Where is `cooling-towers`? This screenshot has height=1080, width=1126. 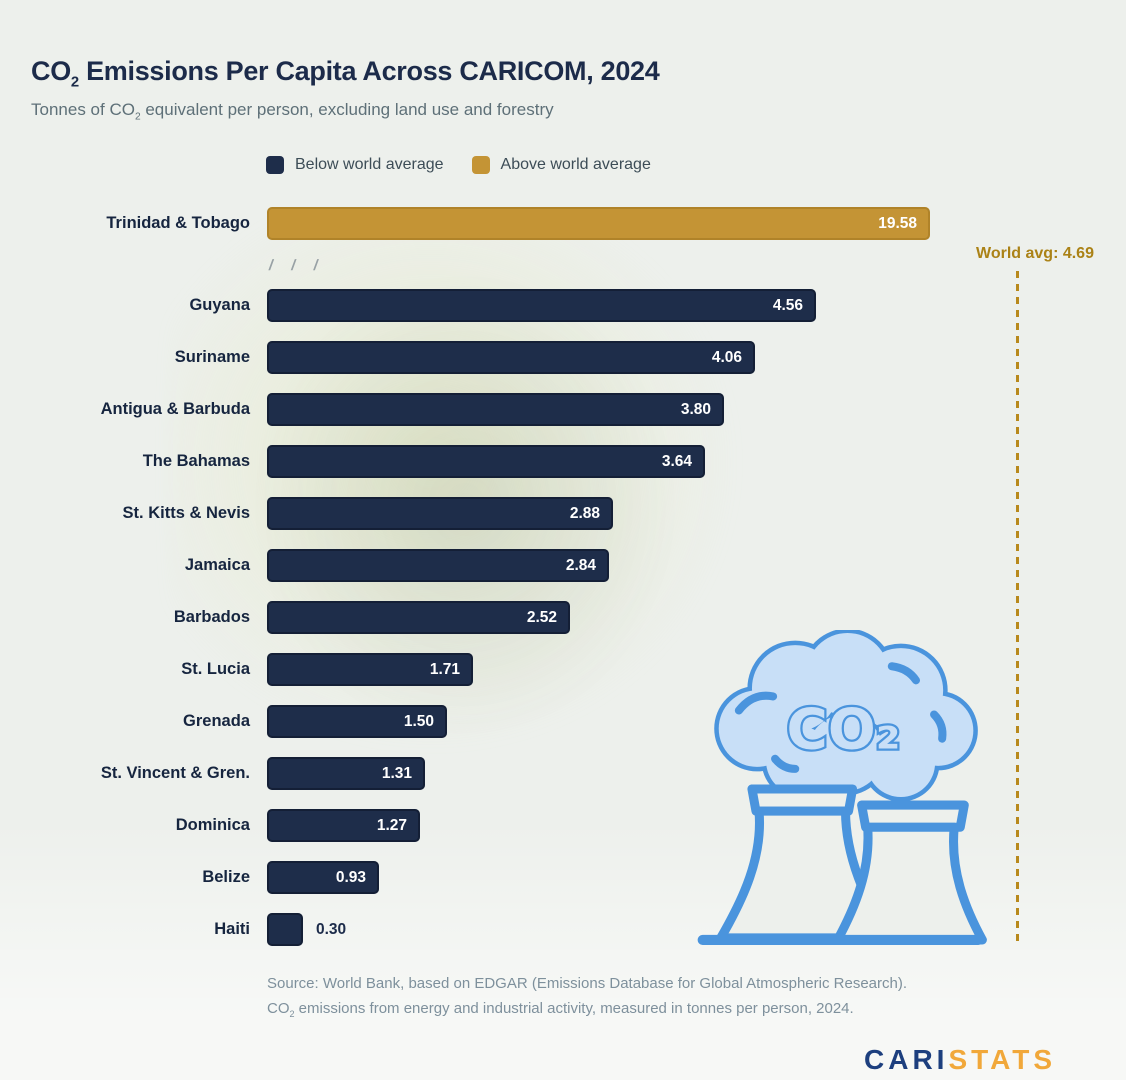
cooling-towers is located at coordinates (851, 864).